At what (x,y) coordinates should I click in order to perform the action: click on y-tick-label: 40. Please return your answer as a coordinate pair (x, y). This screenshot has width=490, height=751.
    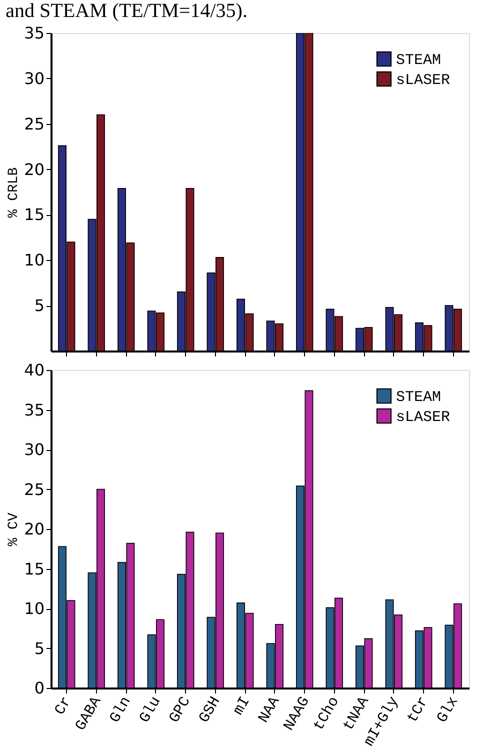
    Looking at the image, I should click on (34, 370).